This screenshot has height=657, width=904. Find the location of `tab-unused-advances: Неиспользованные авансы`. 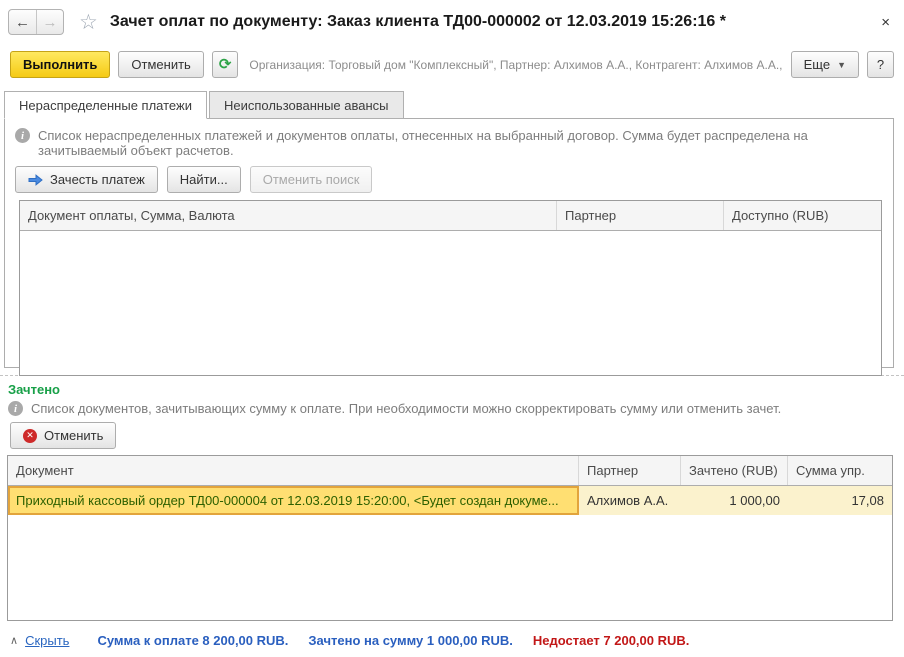

tab-unused-advances: Неиспользованные авансы is located at coordinates (306, 105).